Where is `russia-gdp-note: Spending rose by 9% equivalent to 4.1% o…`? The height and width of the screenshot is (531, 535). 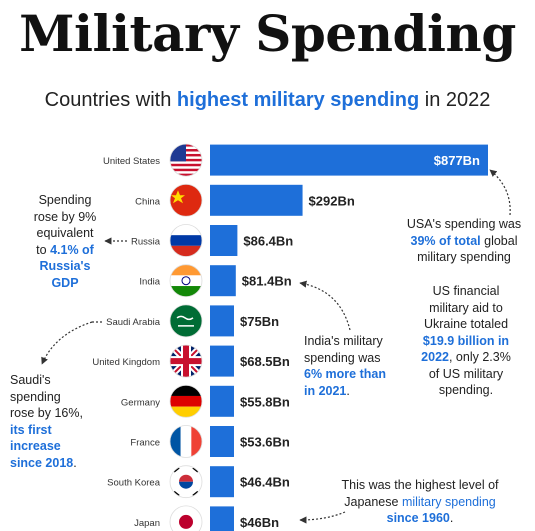
russia-gdp-note: Spending rose by 9% equivalent to 4.1% o… is located at coordinates (65, 241).